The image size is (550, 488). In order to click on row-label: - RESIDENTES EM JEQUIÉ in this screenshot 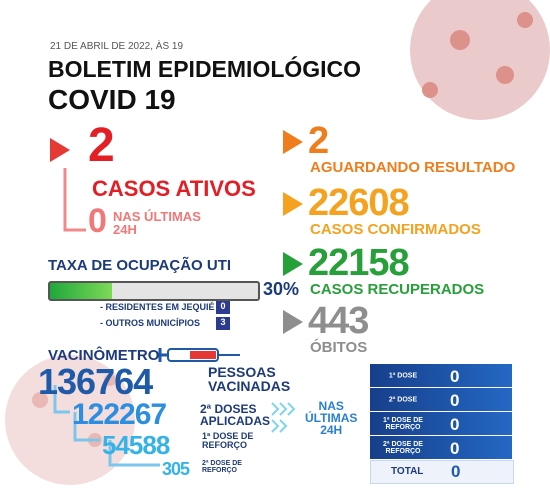, I will do `click(157, 307)`.